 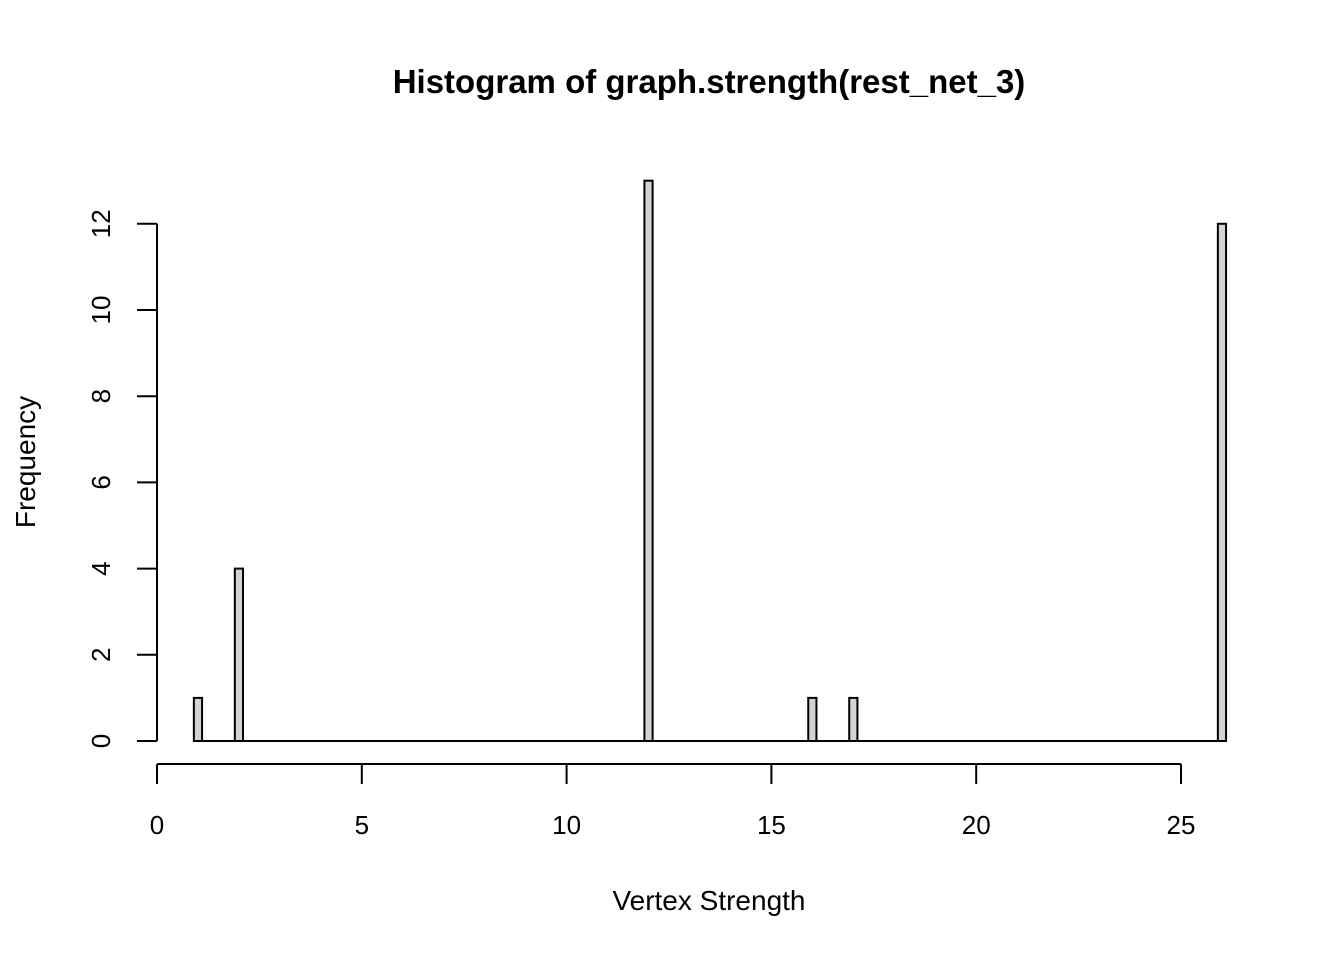 I want to click on y-tick-label-3: 6, so click(x=101, y=482).